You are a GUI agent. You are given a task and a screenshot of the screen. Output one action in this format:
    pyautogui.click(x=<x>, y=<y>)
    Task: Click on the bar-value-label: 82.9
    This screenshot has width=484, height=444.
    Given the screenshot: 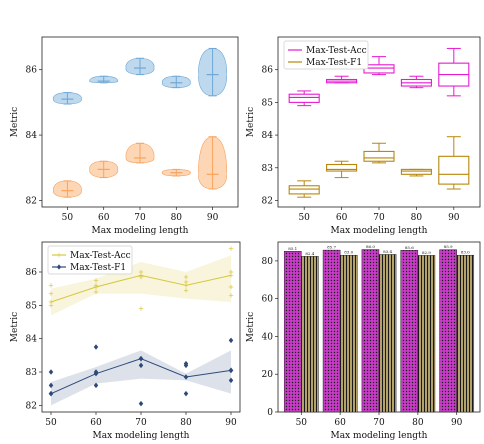 What is the action you would take?
    pyautogui.click(x=426, y=252)
    